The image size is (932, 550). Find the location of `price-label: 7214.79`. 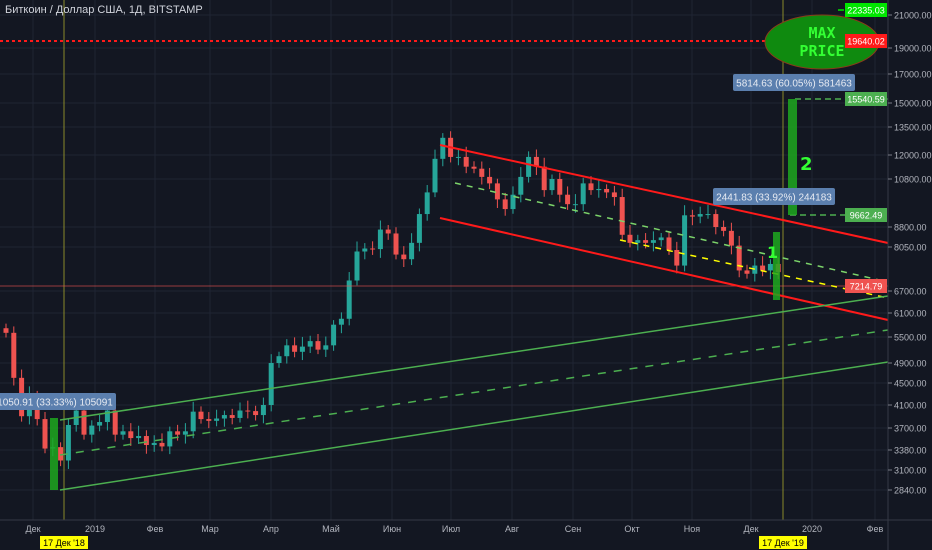

price-label: 7214.79 is located at coordinates (866, 286).